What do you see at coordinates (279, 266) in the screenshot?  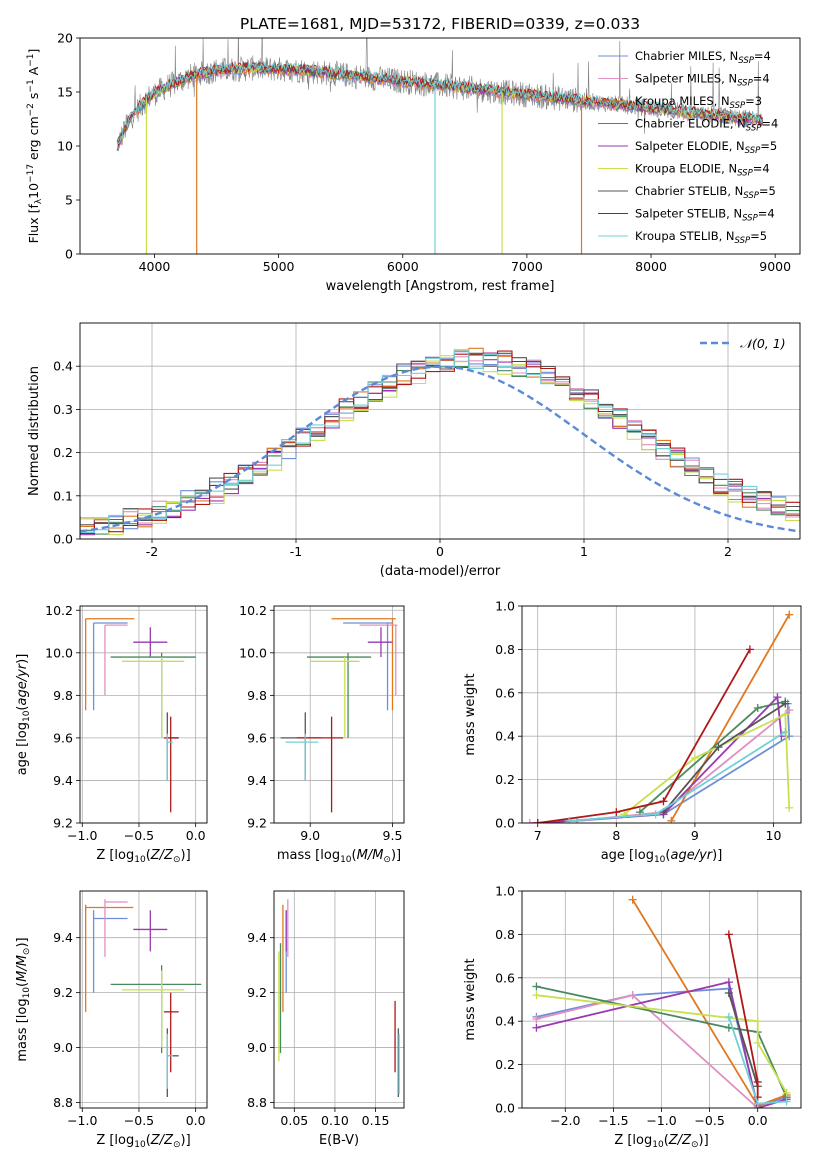 I see `x-tick-label: 5000` at bounding box center [279, 266].